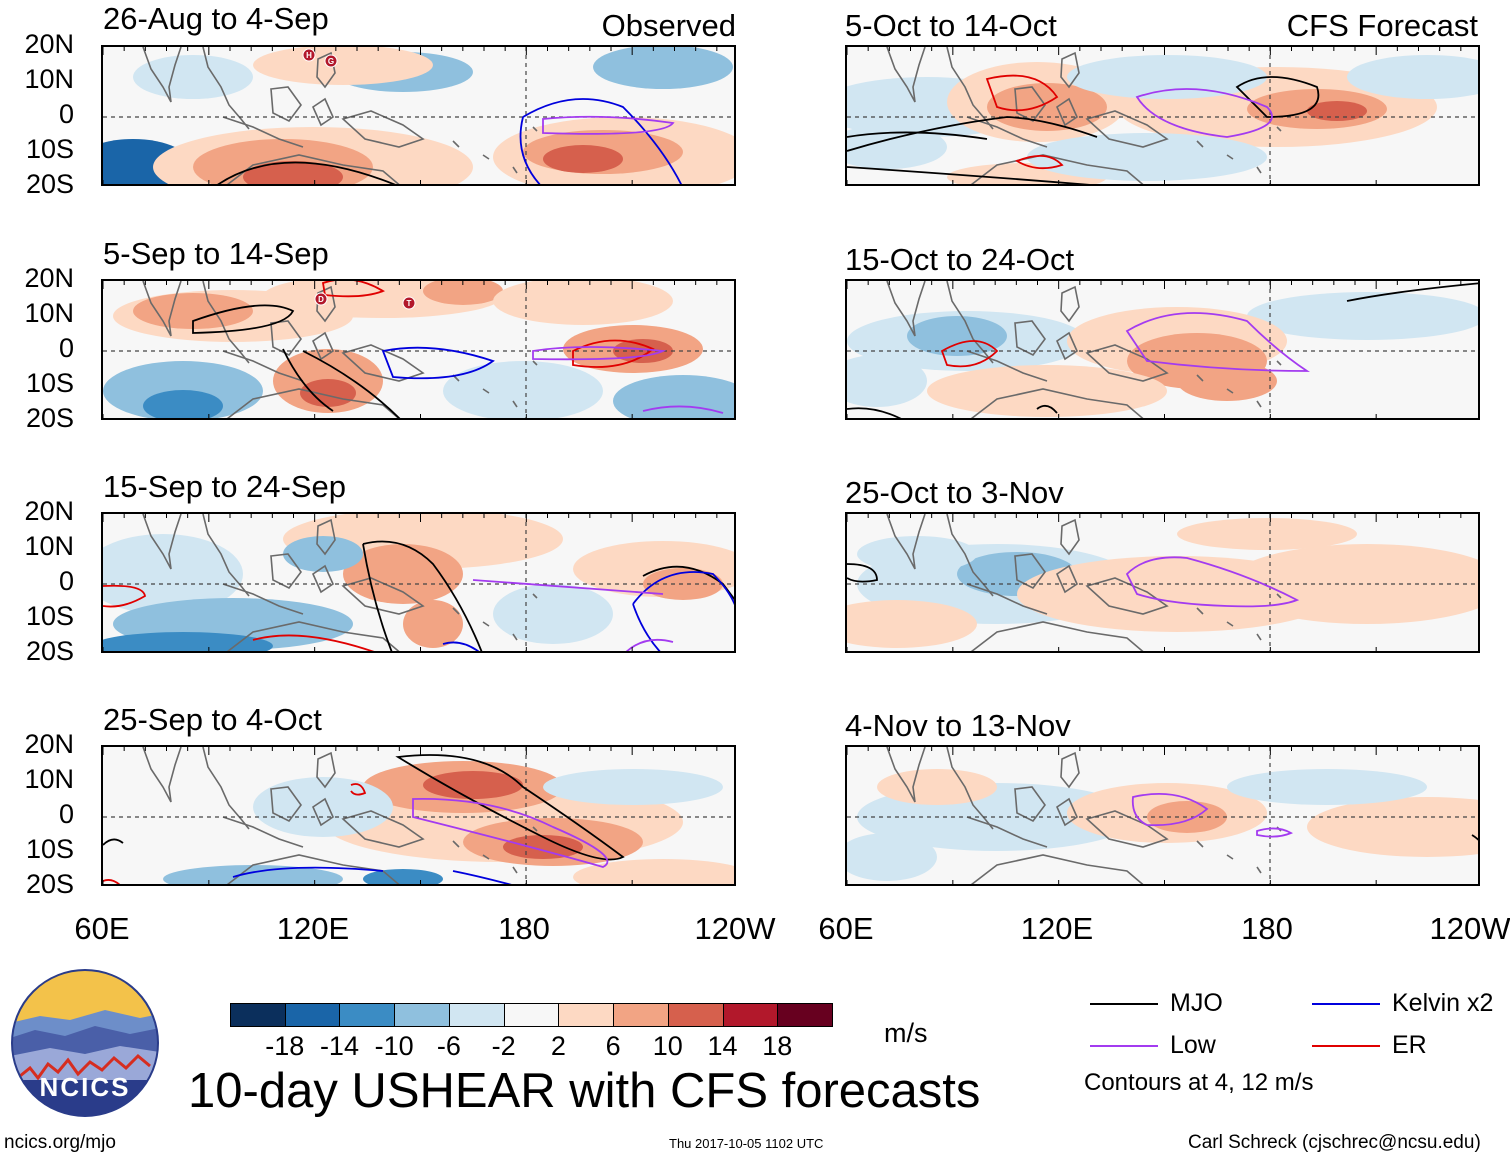  What do you see at coordinates (49, 313) in the screenshot?
I see `y-label-p2-1: 10N` at bounding box center [49, 313].